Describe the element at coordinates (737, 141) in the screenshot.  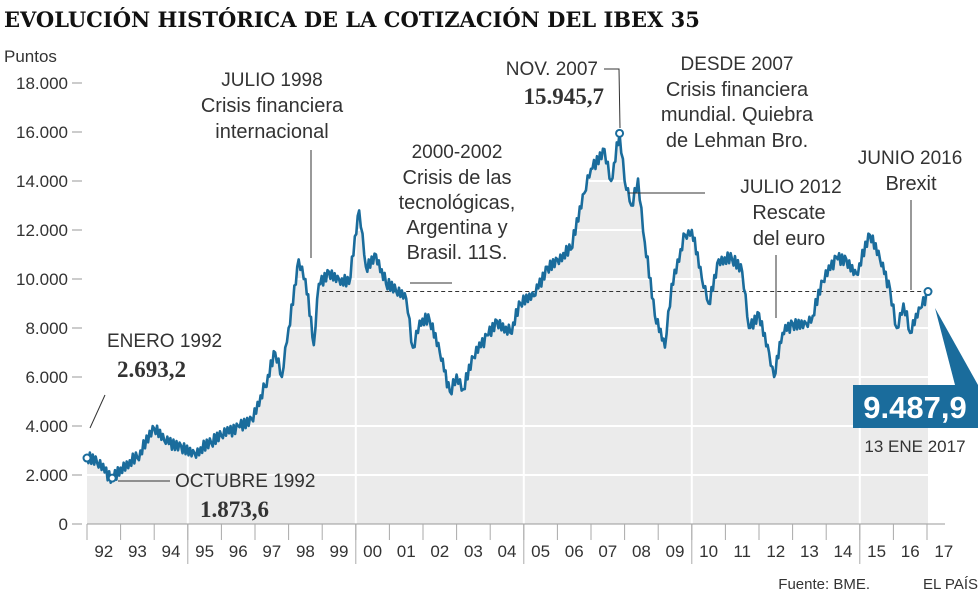
I see `ann-line: de Lehman Bro.` at that location.